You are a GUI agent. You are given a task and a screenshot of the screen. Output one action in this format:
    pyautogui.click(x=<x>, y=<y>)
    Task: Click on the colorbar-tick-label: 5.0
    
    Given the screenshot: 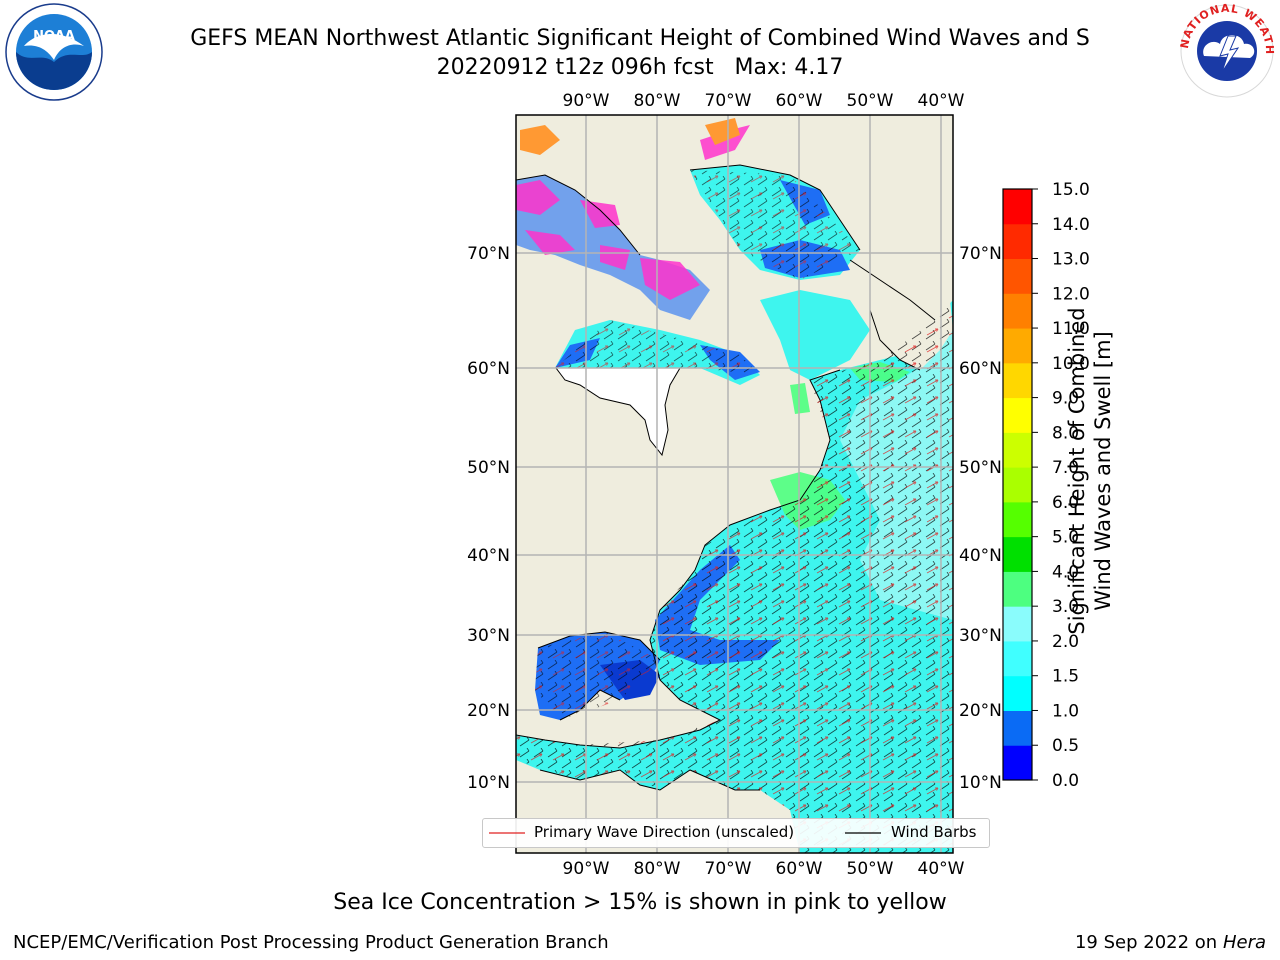 What is the action you would take?
    pyautogui.click(x=1065, y=538)
    